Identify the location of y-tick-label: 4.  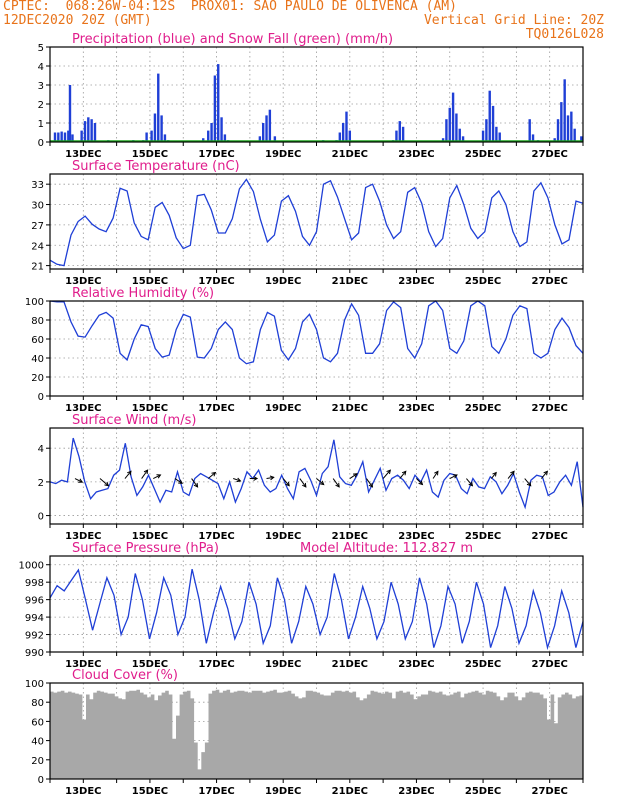
(41, 449).